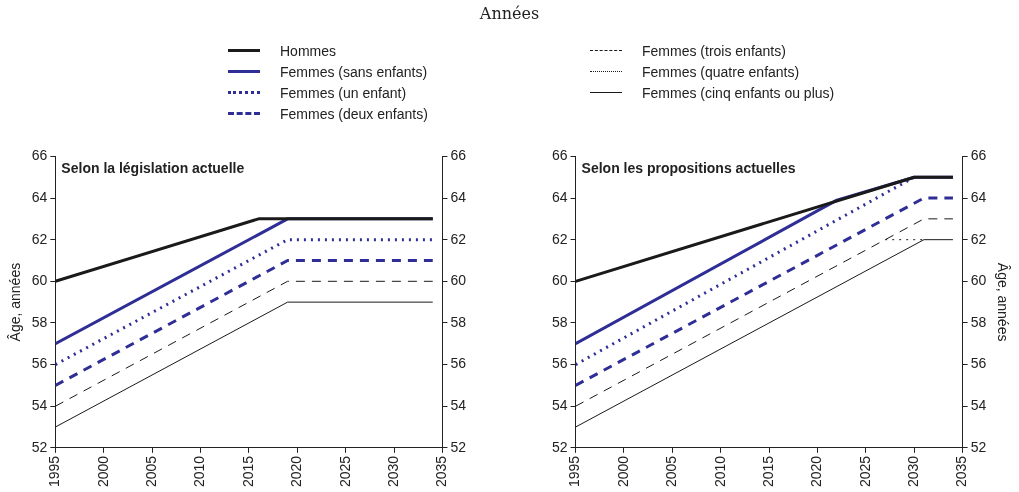 This screenshot has width=1019, height=492. Describe the element at coordinates (714, 50) in the screenshot. I see `legend-label: Femmes (trois enfants)` at that location.